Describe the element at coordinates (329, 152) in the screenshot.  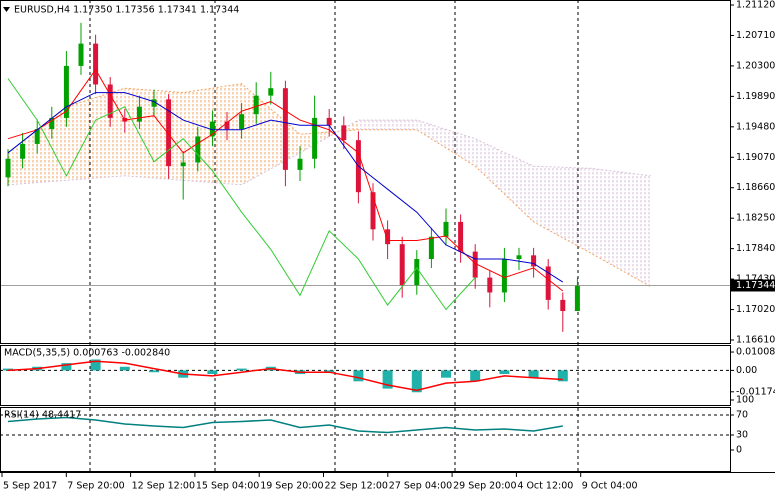
I see `cloud-span-b` at that location.